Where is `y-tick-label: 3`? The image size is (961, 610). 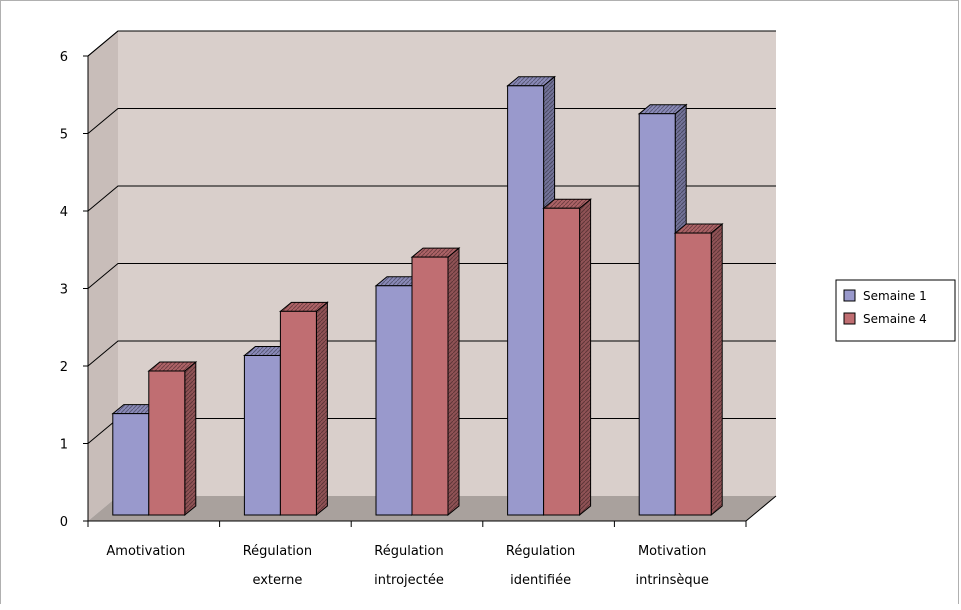
y-tick-label: 3 is located at coordinates (64, 290).